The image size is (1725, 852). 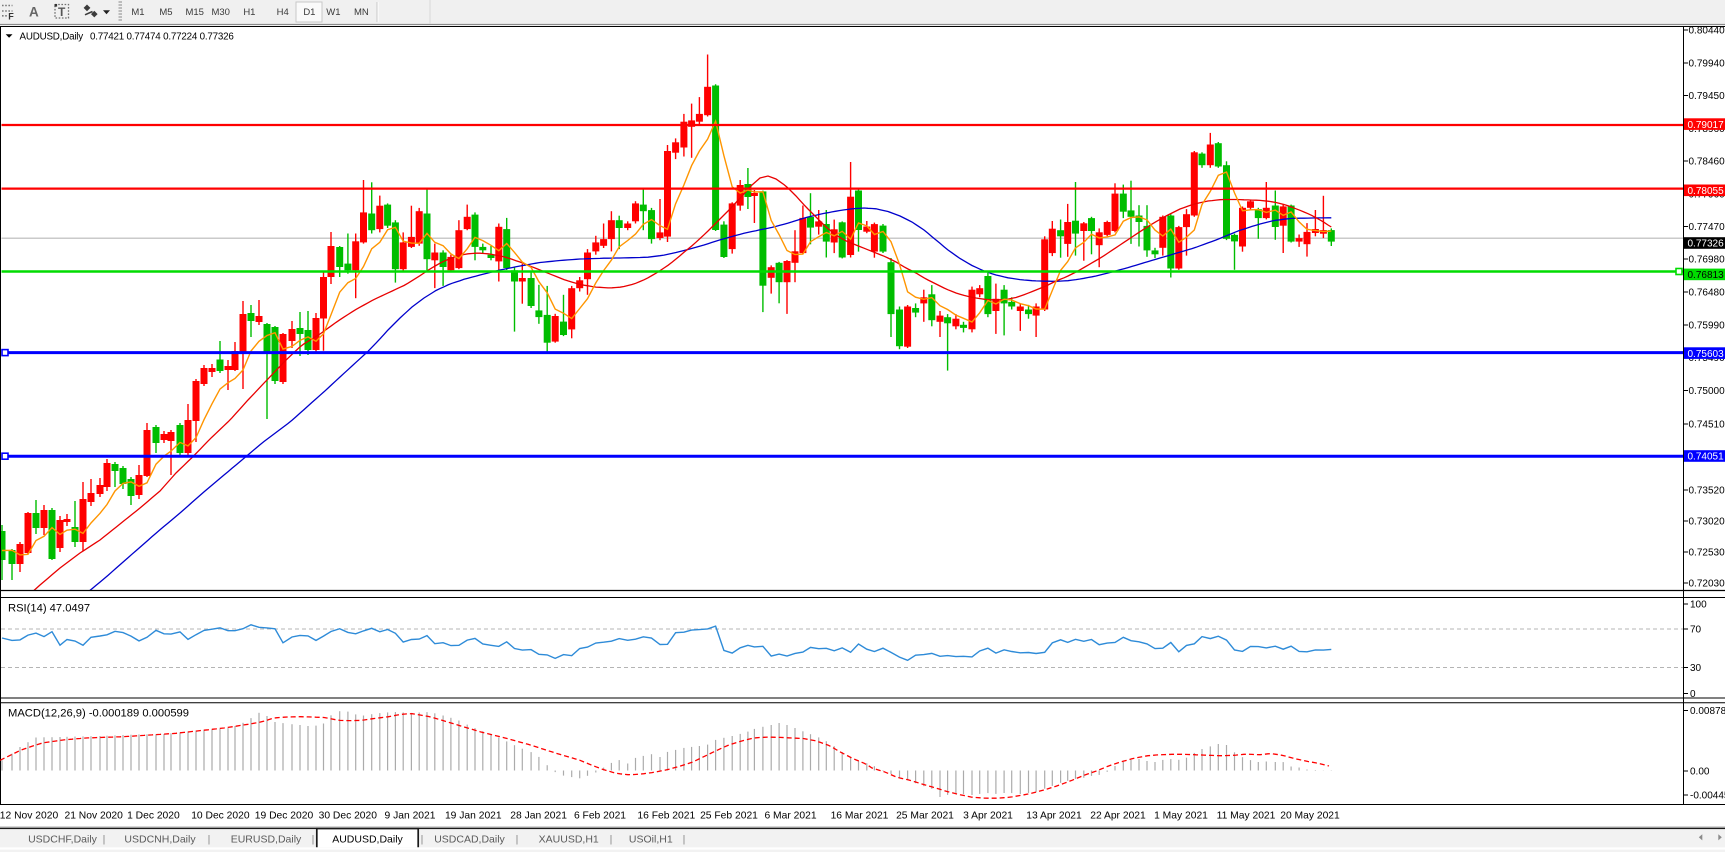 What do you see at coordinates (1707, 162) in the screenshot?
I see `svg-text: 0.78460` at bounding box center [1707, 162].